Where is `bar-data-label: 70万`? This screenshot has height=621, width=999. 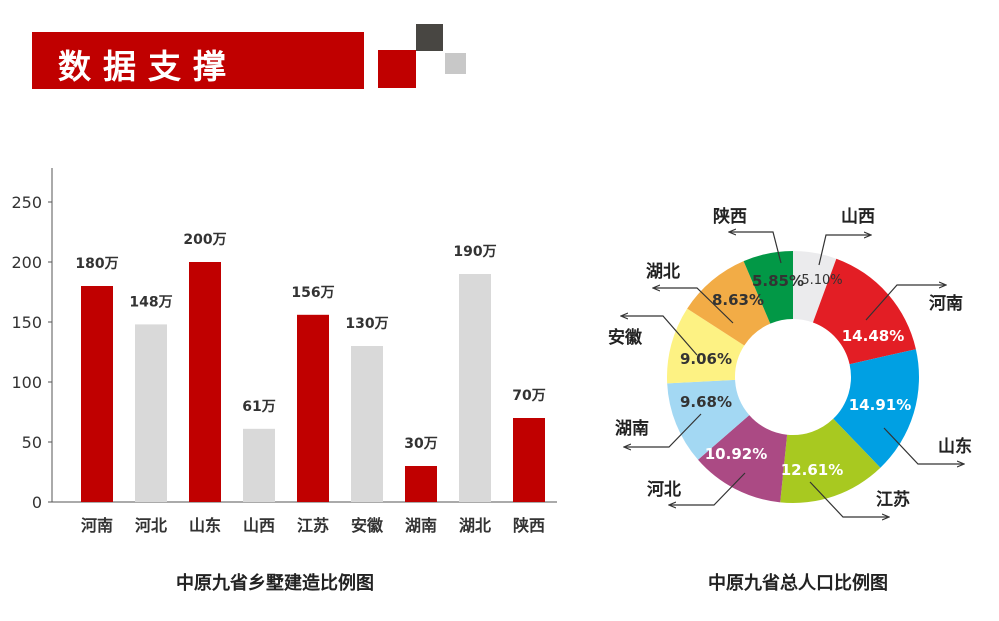 bar-data-label: 70万 is located at coordinates (528, 396).